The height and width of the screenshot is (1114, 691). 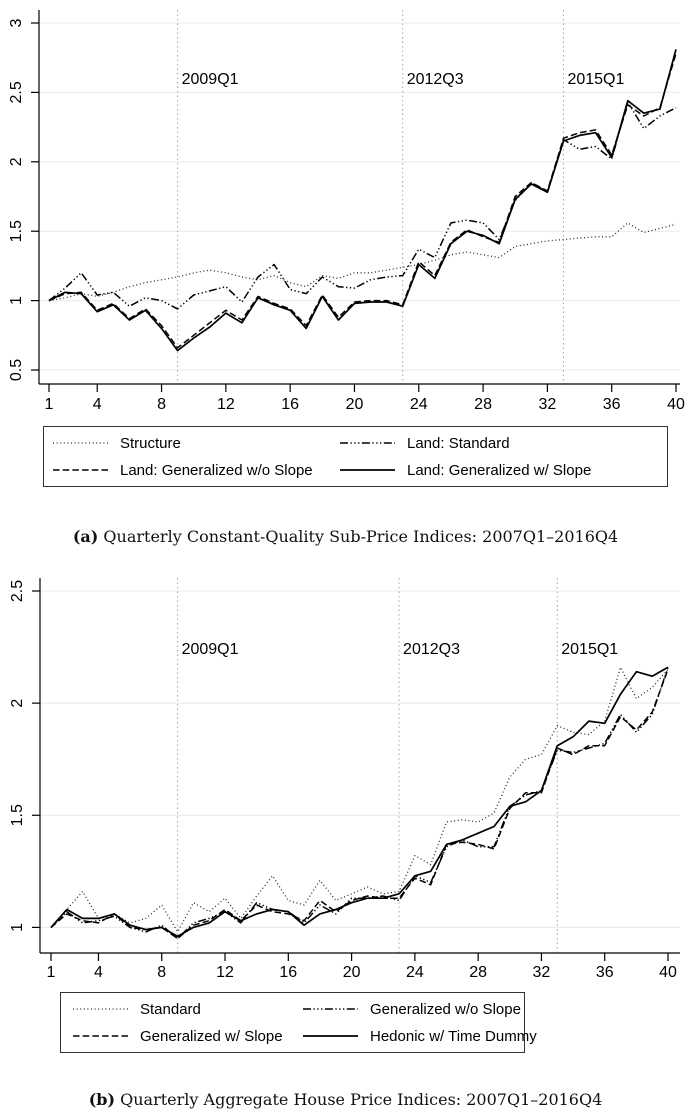 I want to click on legend-item-land-generalized-w-slope: Land: Generalized w/ Slope, so click(x=503, y=470).